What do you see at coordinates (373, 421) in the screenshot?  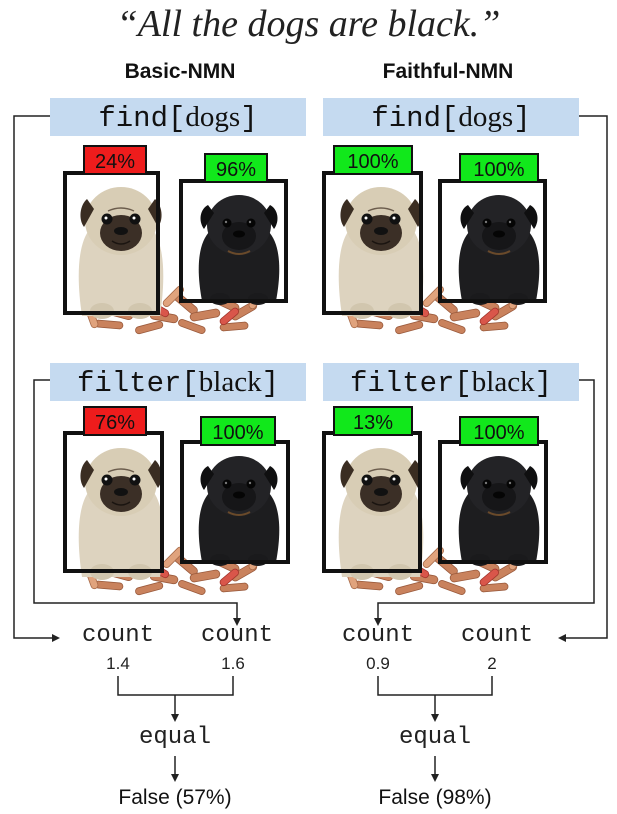 I see `faithful-filter-score-fawn: 13%` at bounding box center [373, 421].